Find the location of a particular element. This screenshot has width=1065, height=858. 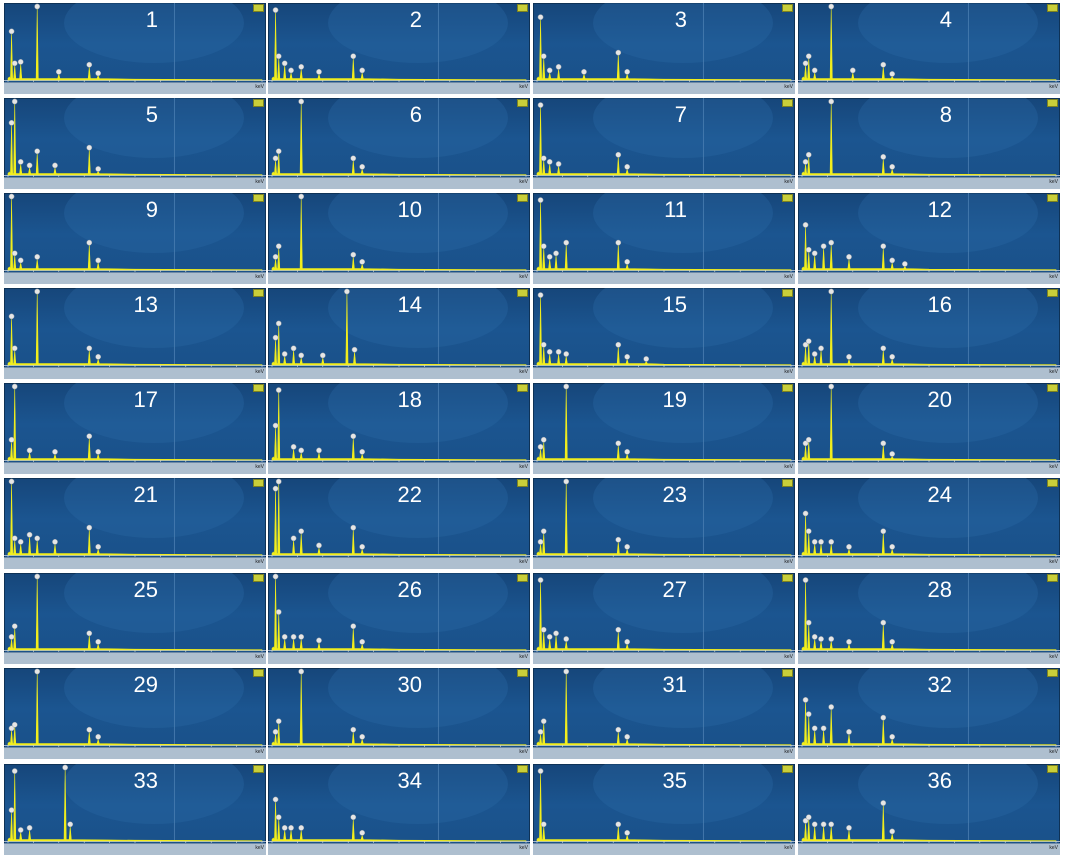

panel-number: 33 is located at coordinates (145, 780).